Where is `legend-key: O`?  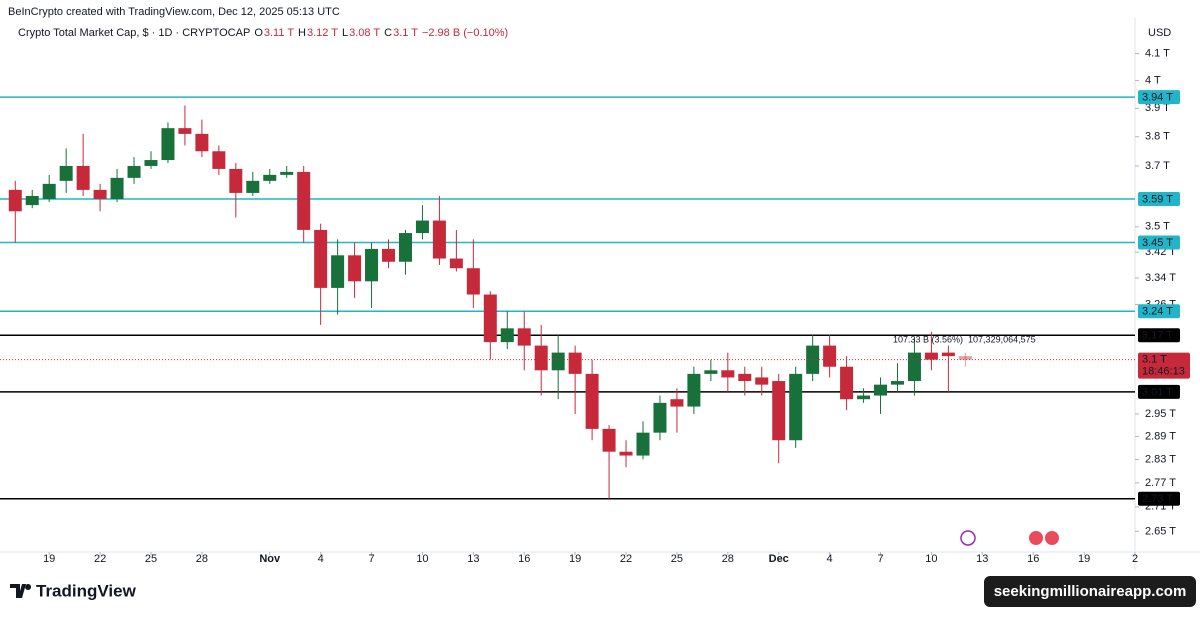 legend-key: O is located at coordinates (258, 33).